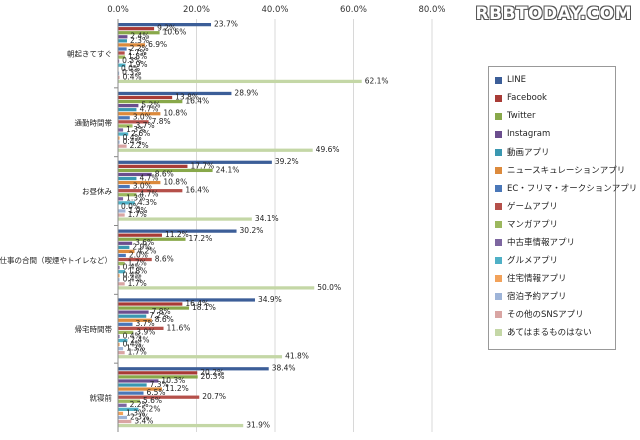  What do you see at coordinates (258, 425) in the screenshot?
I see `data-label: 31.9%` at bounding box center [258, 425].